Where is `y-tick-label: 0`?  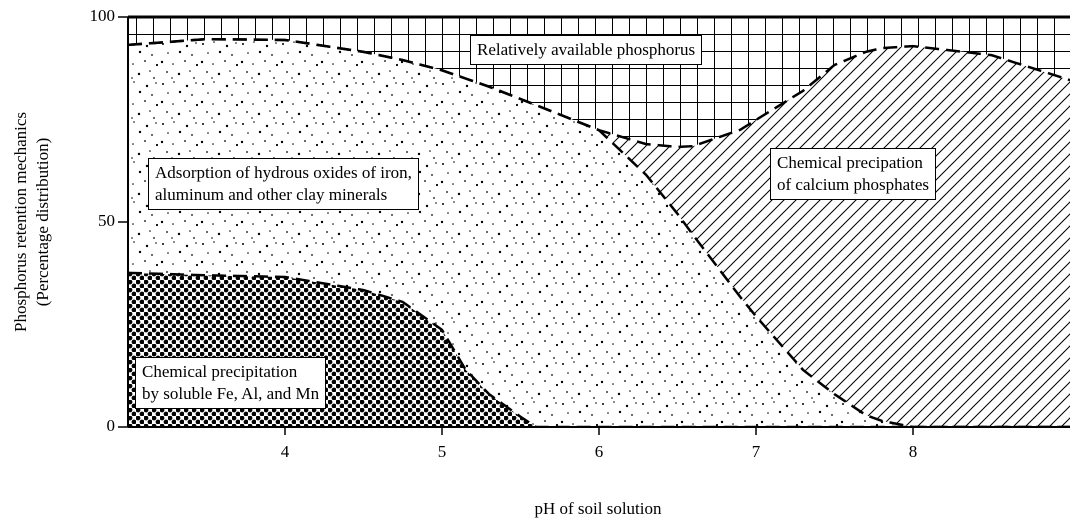
y-tick-label: 0 is located at coordinates (111, 425).